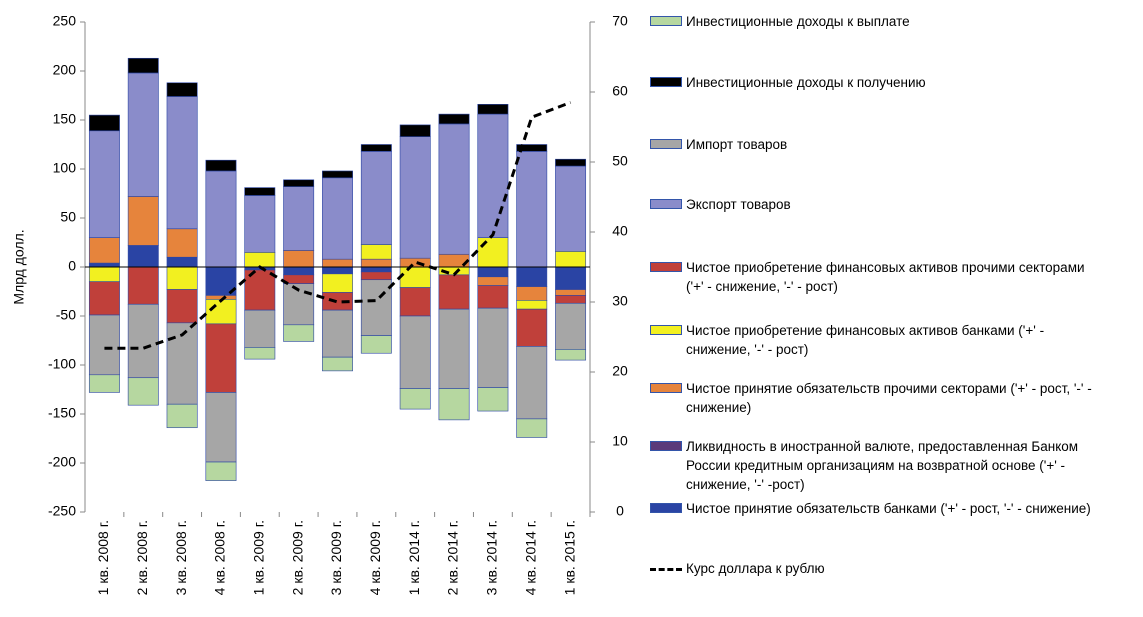  I want to click on y-tick-label: 200, so click(65, 70).